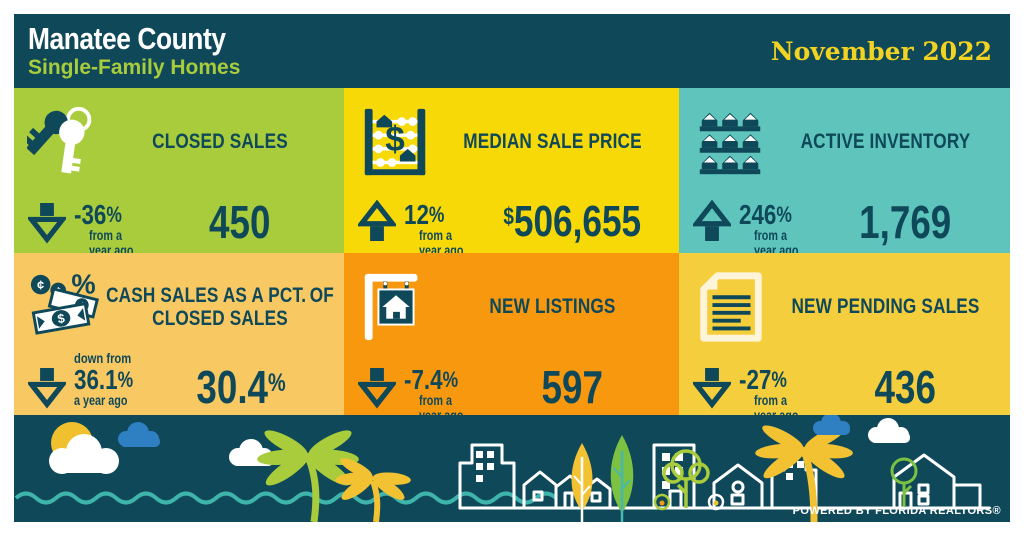  What do you see at coordinates (134, 67) in the screenshot?
I see `page-subtitle: Single-Family Homes` at bounding box center [134, 67].